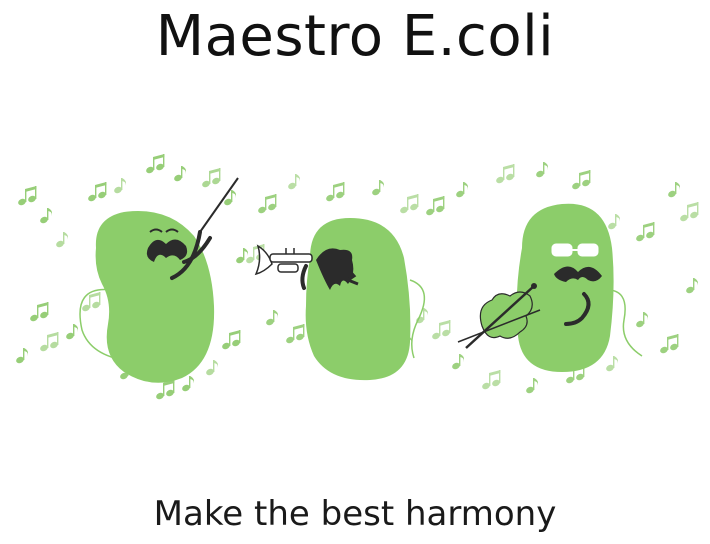  Describe the element at coordinates (499, 316) in the screenshot. I see `violin-icon` at that location.